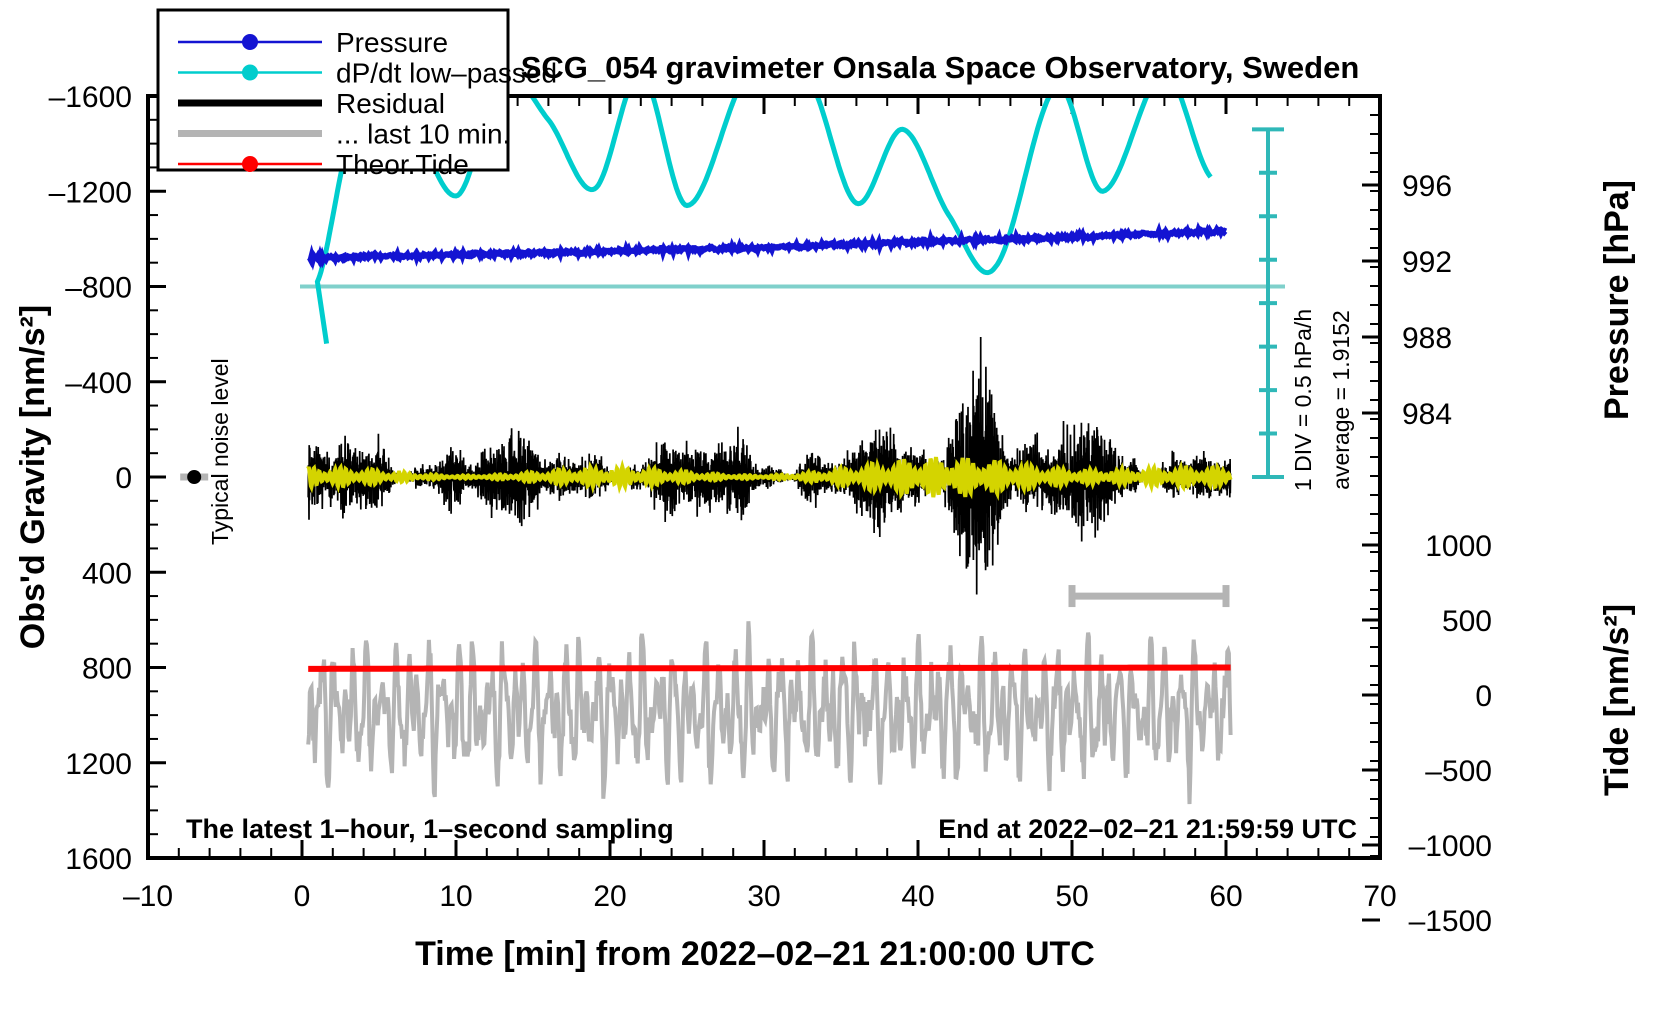 This screenshot has height=1020, width=1660. Describe the element at coordinates (220, 451) in the screenshot. I see `typical-noise-level-label: Typical noise level` at that location.